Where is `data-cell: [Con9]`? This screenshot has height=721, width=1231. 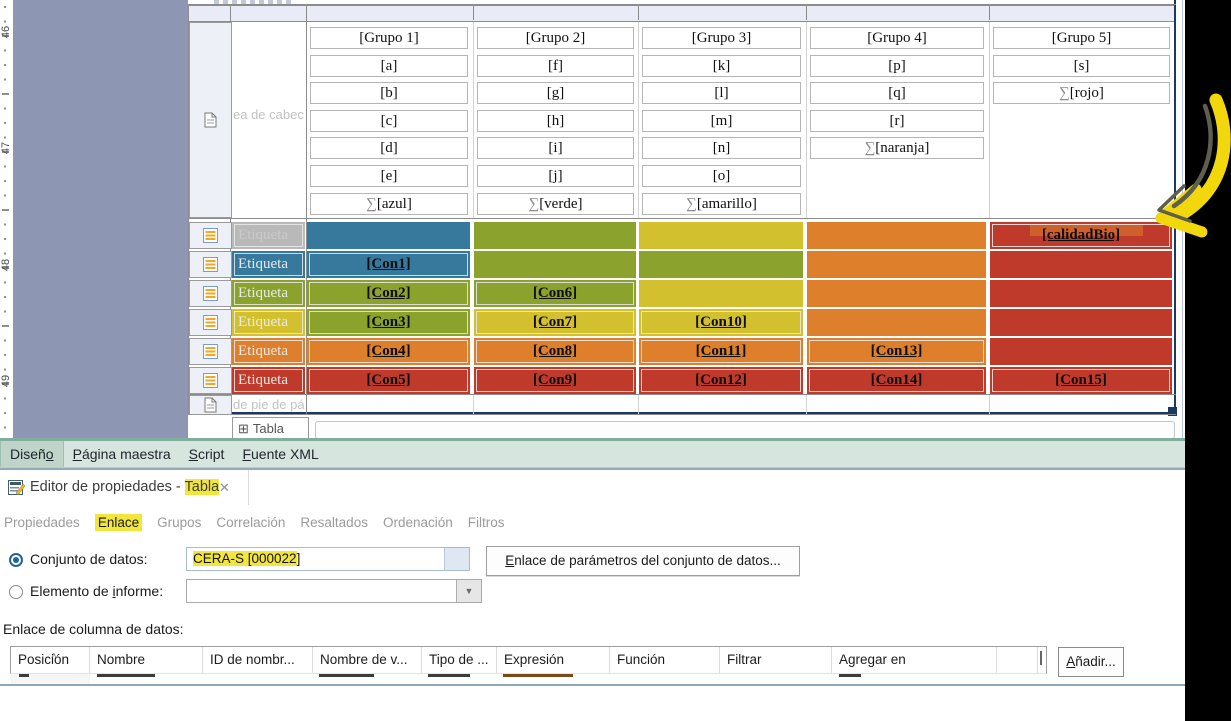
data-cell: [Con9] is located at coordinates (555, 380).